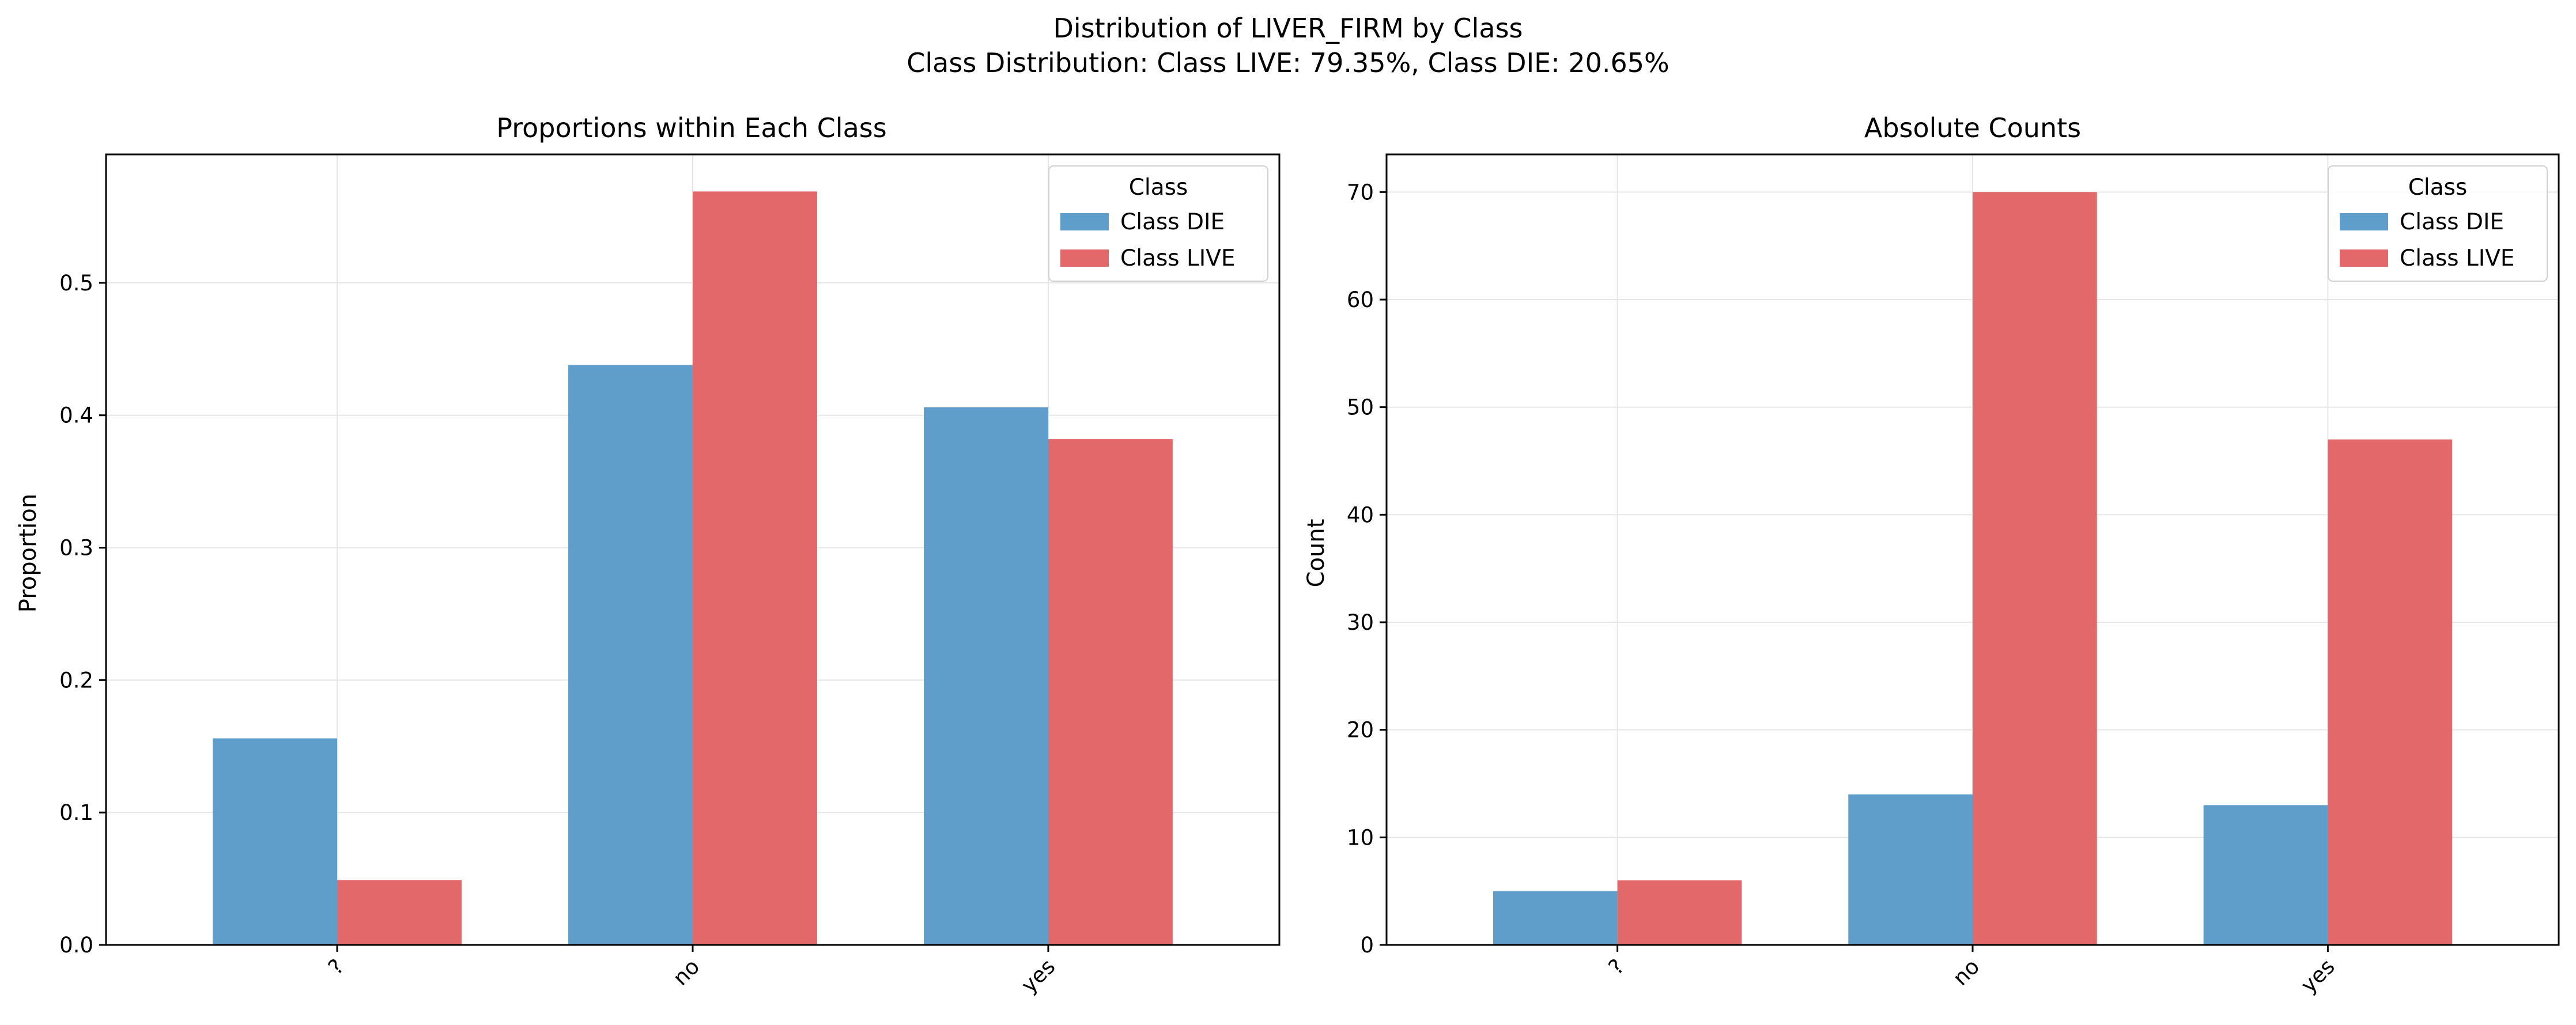 The image size is (2576, 1025). I want to click on proportions-x-tick-label: no, so click(686, 972).